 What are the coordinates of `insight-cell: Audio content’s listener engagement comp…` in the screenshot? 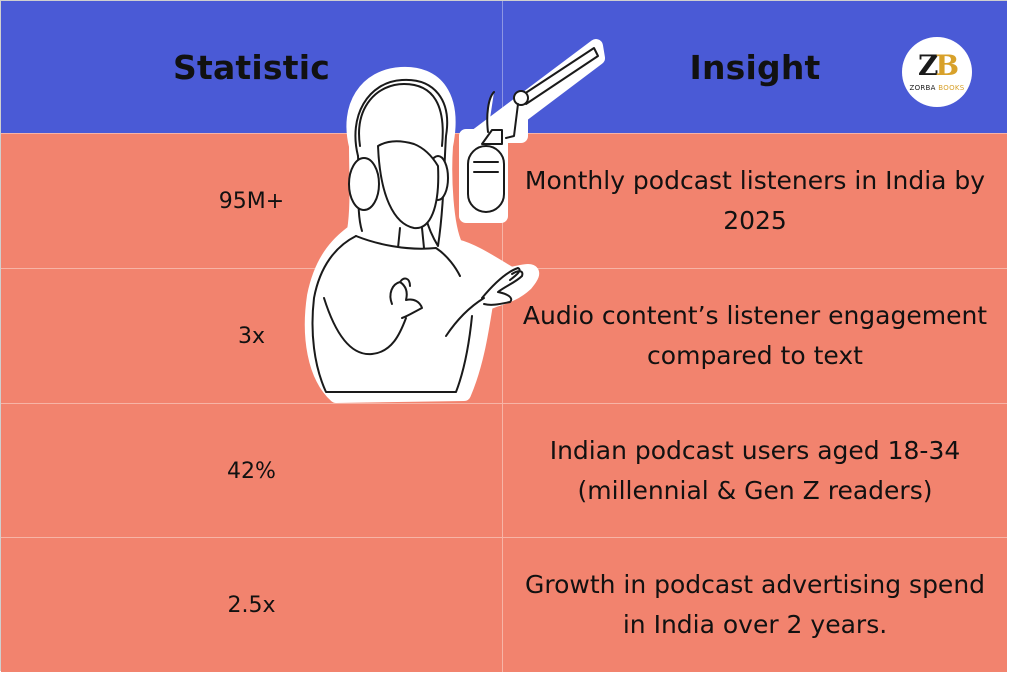 It's located at (755, 335).